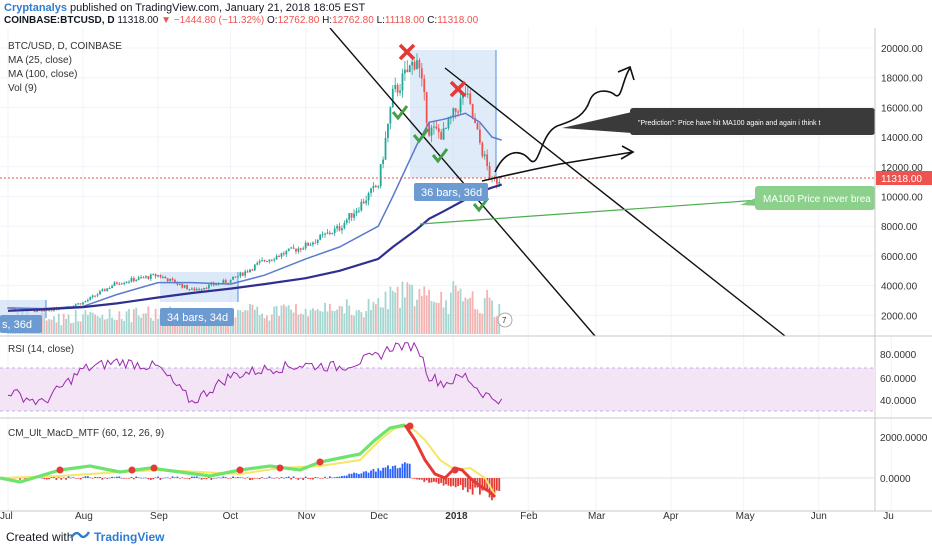 The image size is (932, 550). Describe the element at coordinates (129, 537) in the screenshot. I see `footer-brand: TradingView` at that location.